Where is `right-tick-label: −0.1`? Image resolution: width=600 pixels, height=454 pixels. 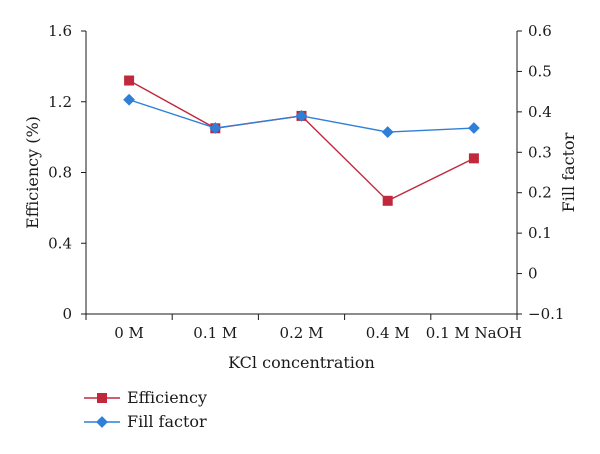
right-tick-label: −0.1 is located at coordinates (546, 314).